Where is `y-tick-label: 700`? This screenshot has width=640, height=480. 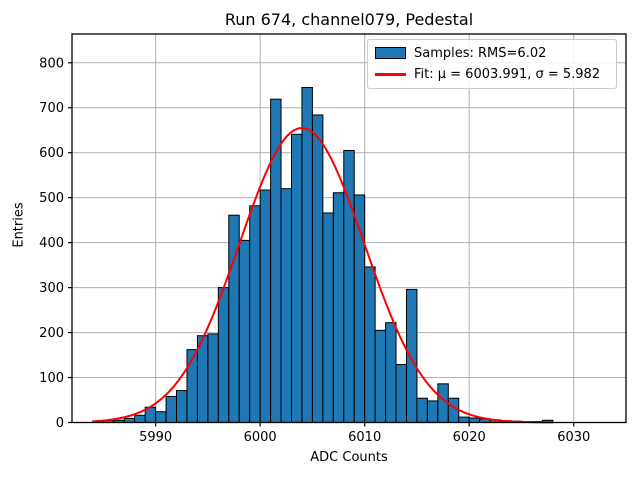
y-tick-label: 700 is located at coordinates (51, 108).